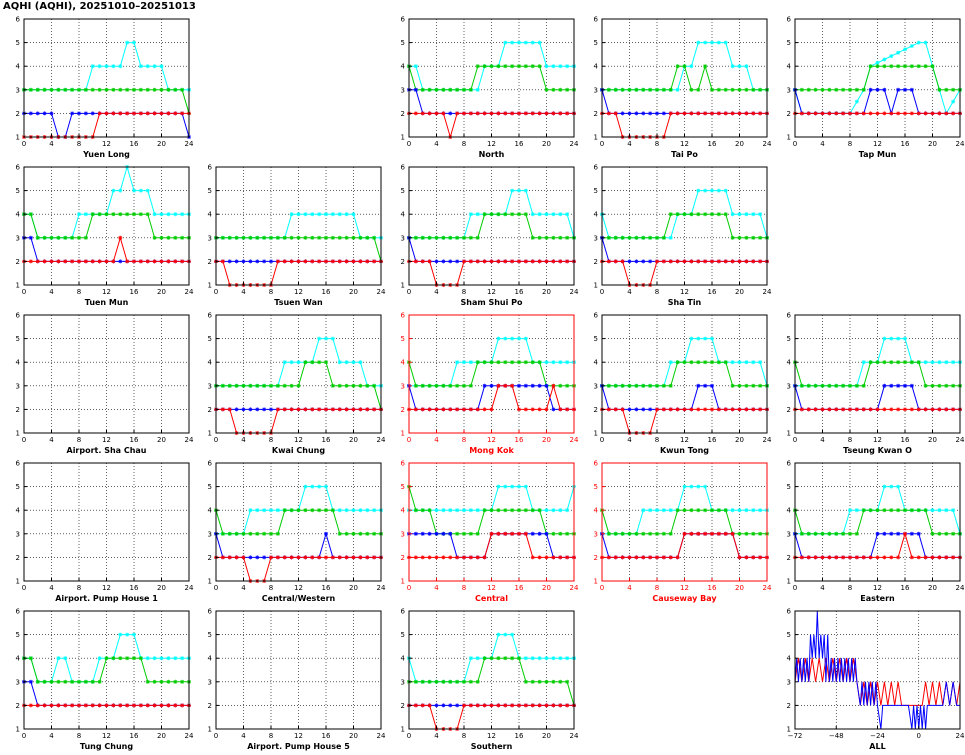 This screenshot has width=965, height=755. What do you see at coordinates (464, 144) in the screenshot?
I see `x-tick-label: 8` at bounding box center [464, 144].